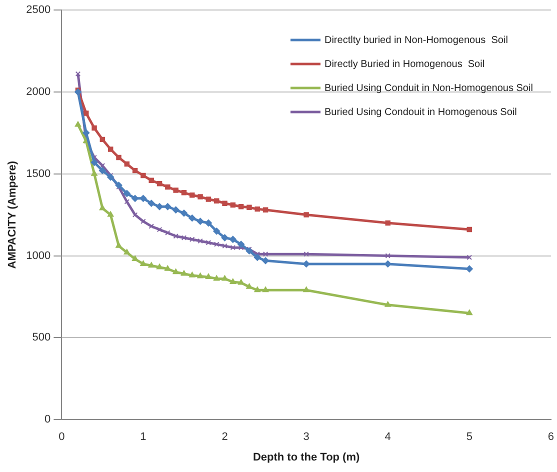 The height and width of the screenshot is (472, 557). I want to click on y-axis-title: AMPACITY (Ampere), so click(12, 214).